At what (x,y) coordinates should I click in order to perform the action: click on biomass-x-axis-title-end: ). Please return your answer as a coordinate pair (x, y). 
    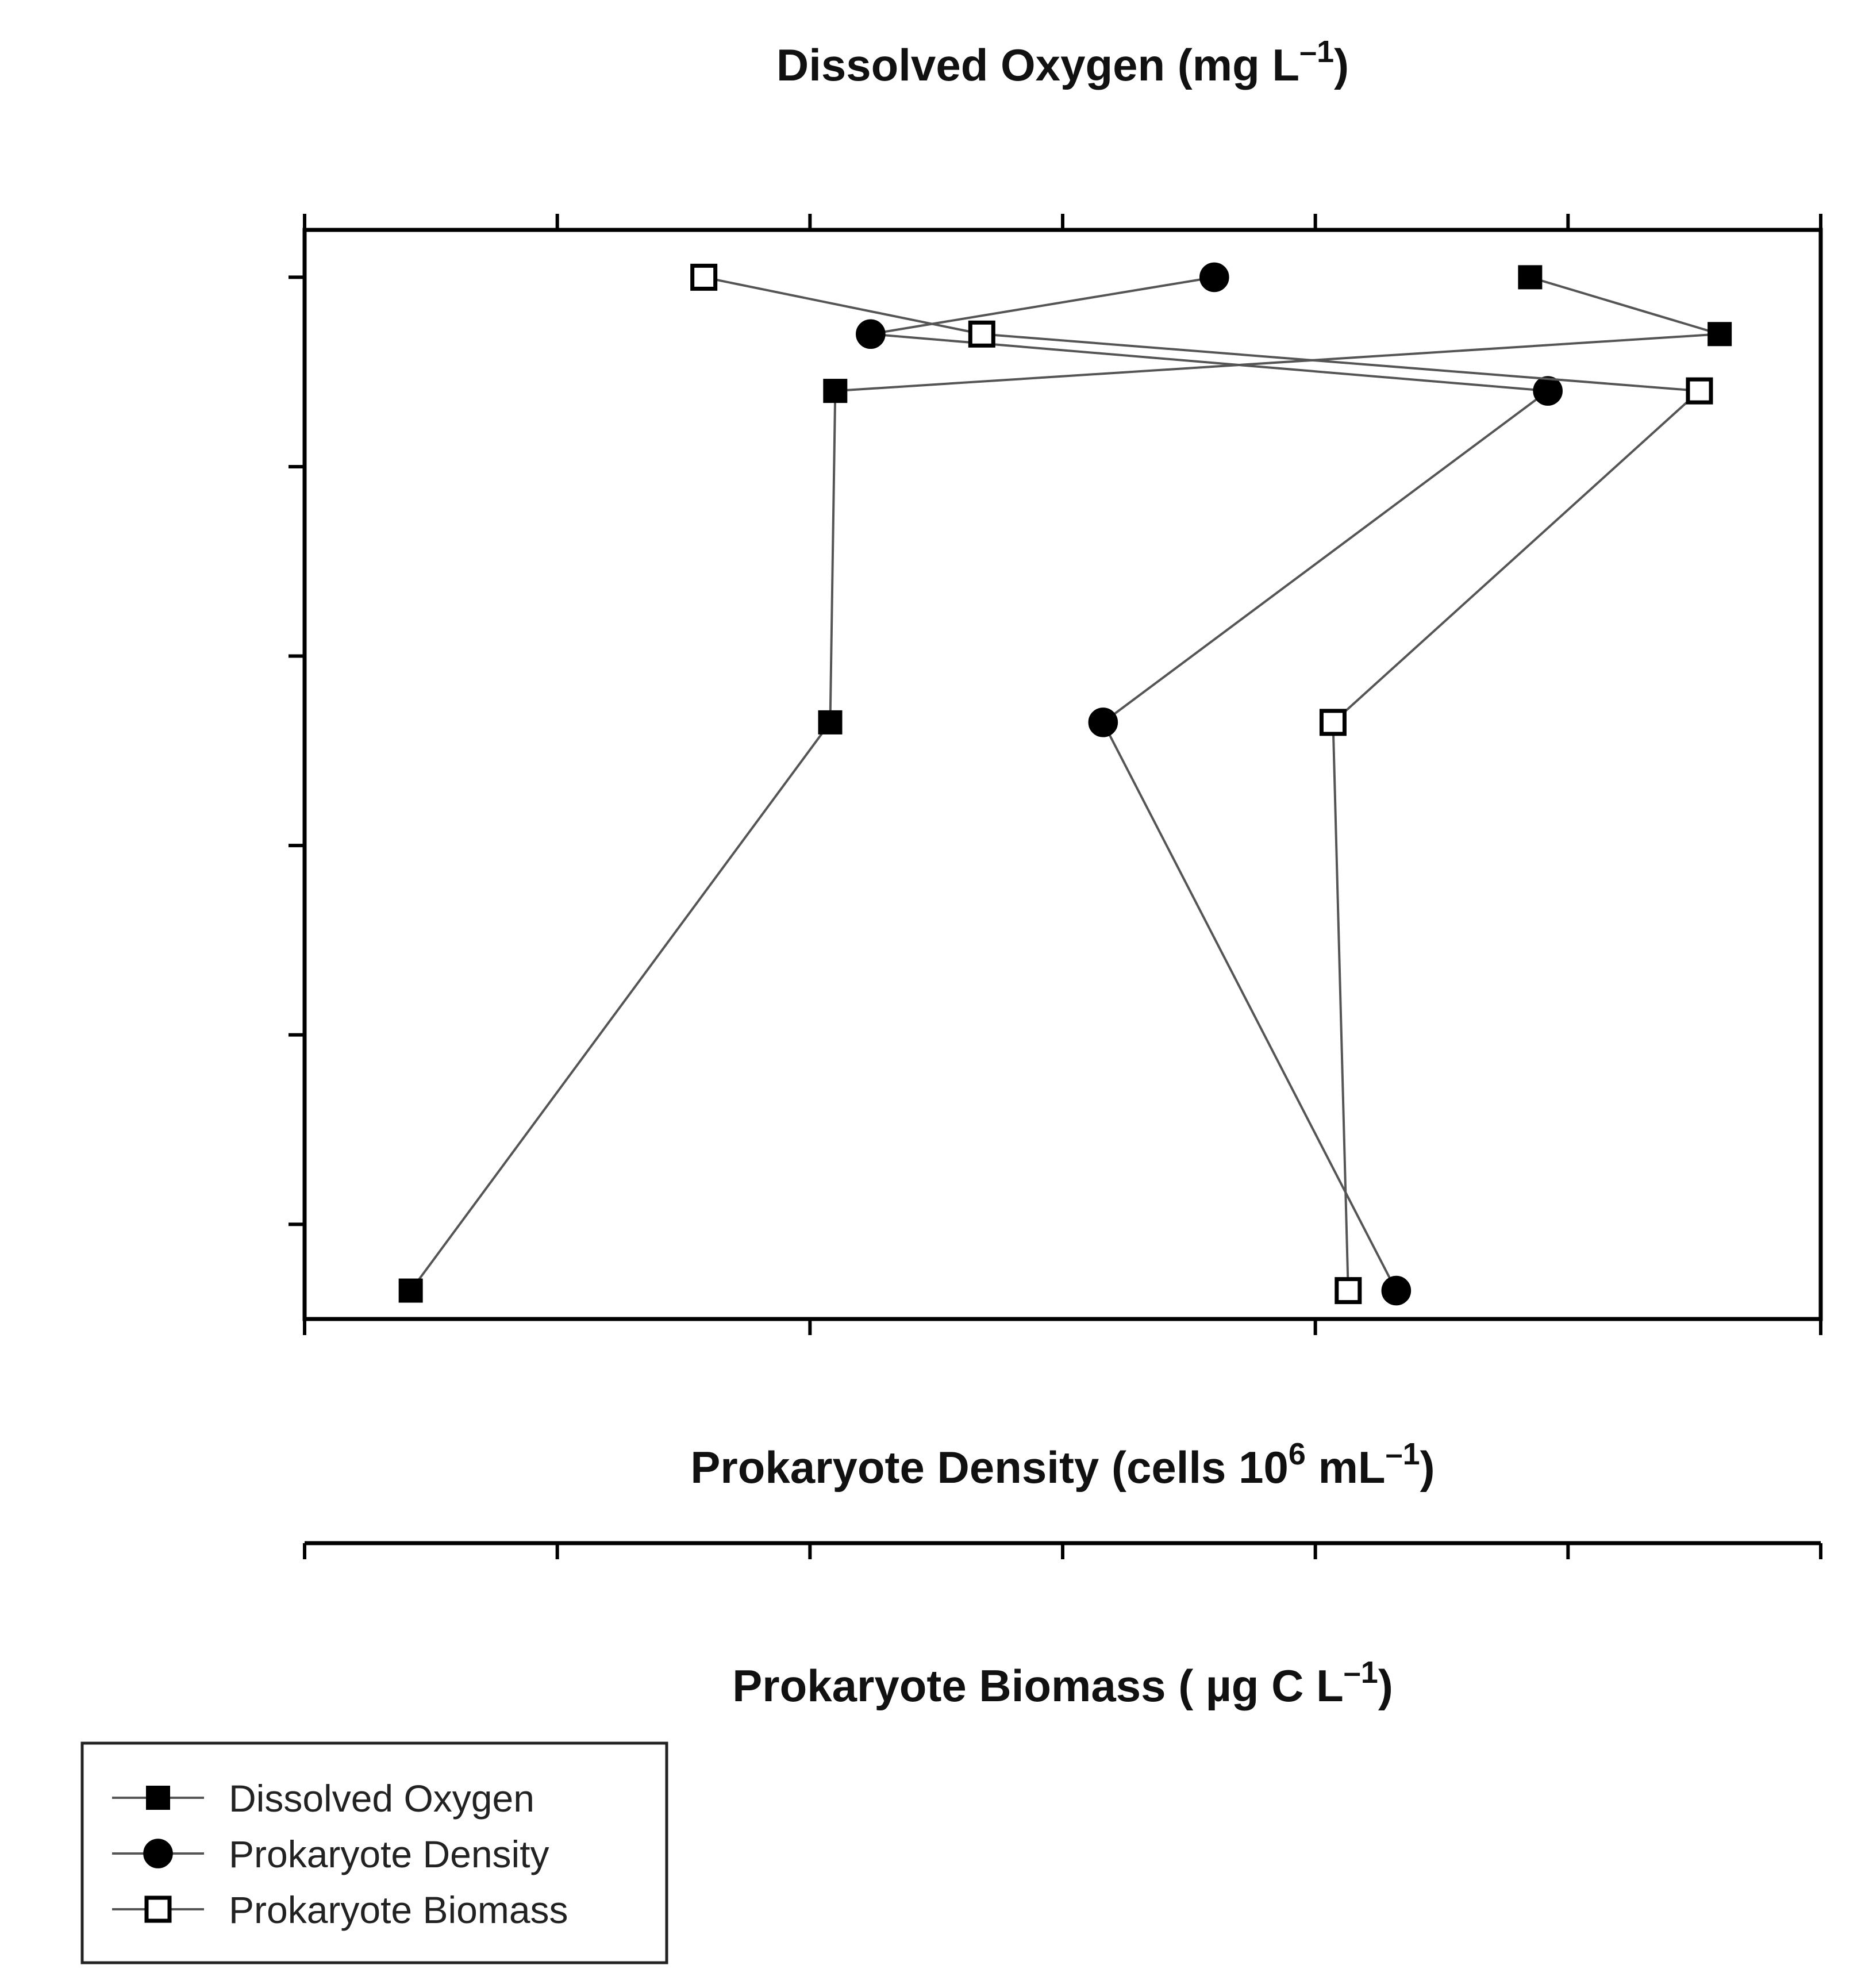
    Looking at the image, I should click on (1386, 1685).